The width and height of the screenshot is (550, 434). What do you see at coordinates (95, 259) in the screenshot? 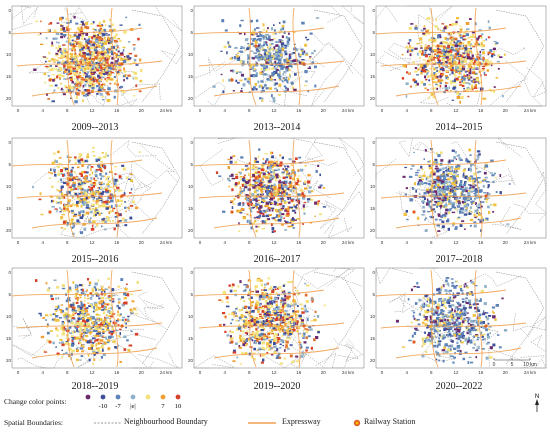
I see `period-label: 2015--2016` at bounding box center [95, 259].